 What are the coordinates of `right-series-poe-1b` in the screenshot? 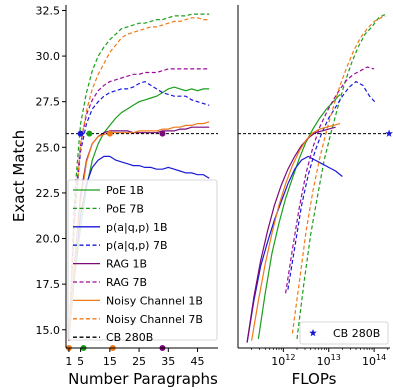 It's located at (299, 216).